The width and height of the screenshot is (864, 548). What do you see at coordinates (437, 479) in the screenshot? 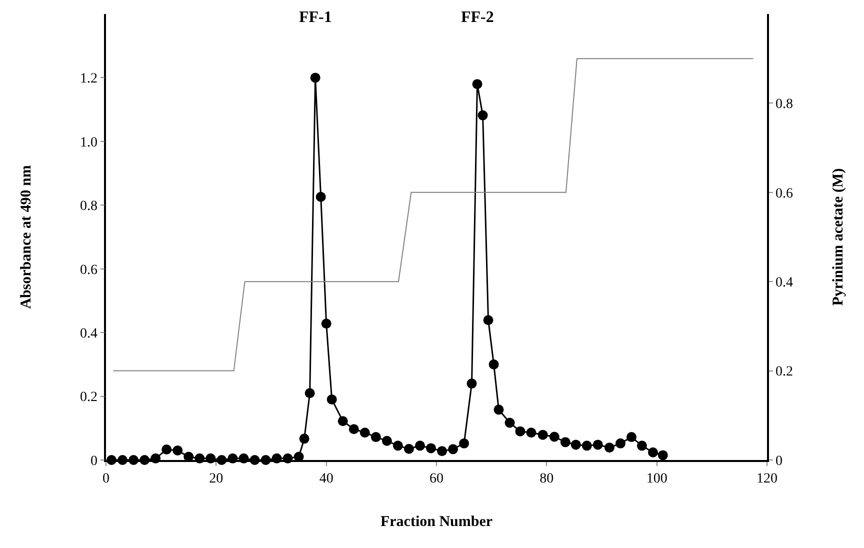
I see `x-tick-label: 60` at bounding box center [437, 479].